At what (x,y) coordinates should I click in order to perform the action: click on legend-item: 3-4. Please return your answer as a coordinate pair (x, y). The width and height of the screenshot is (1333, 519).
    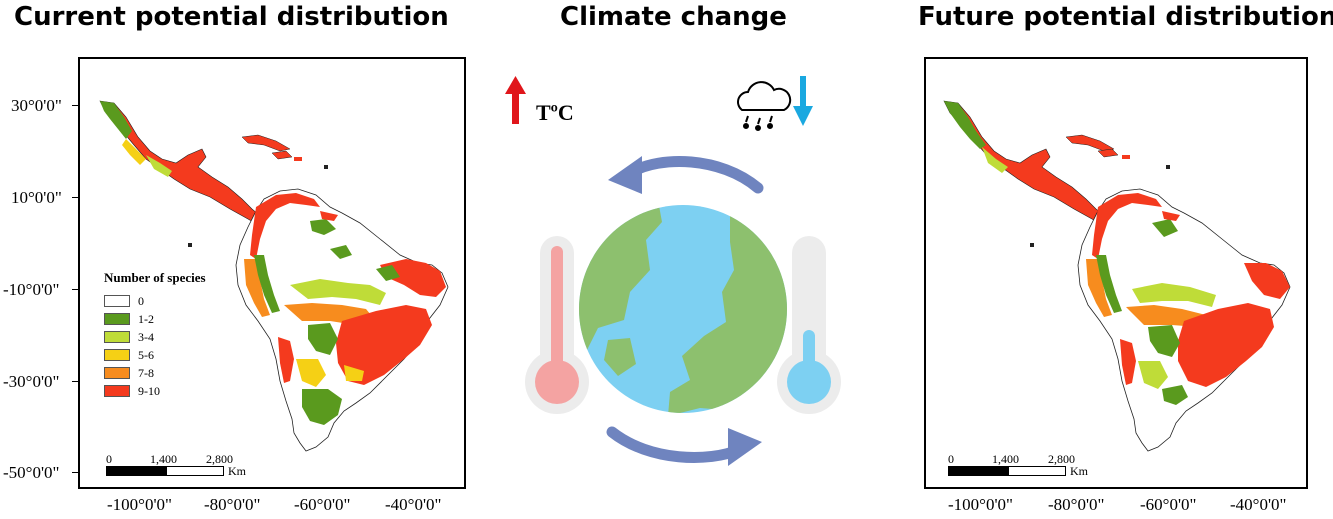
    Looking at the image, I should click on (155, 337).